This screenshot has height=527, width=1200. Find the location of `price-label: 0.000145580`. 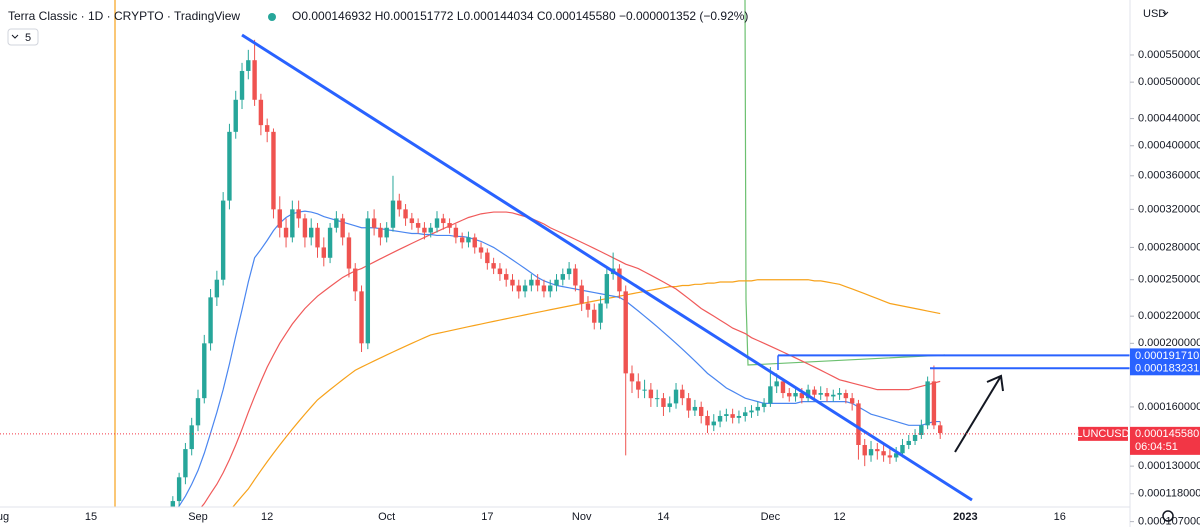

price-label: 0.000145580 is located at coordinates (1167, 434).